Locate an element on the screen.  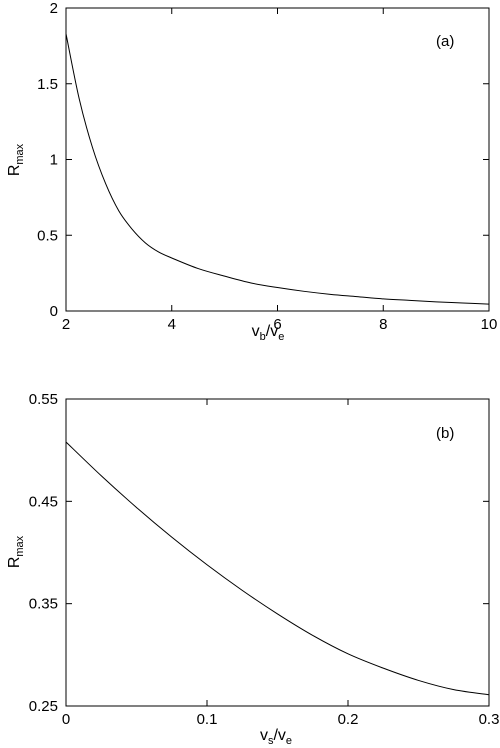
panel-b-xlabel-main1: v is located at coordinates (264, 735).